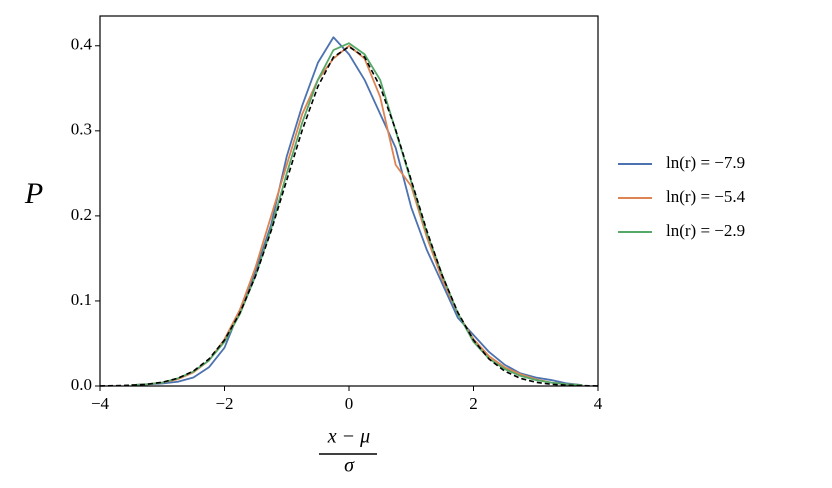  I want to click on x-tick-label: 2, so click(473, 403).